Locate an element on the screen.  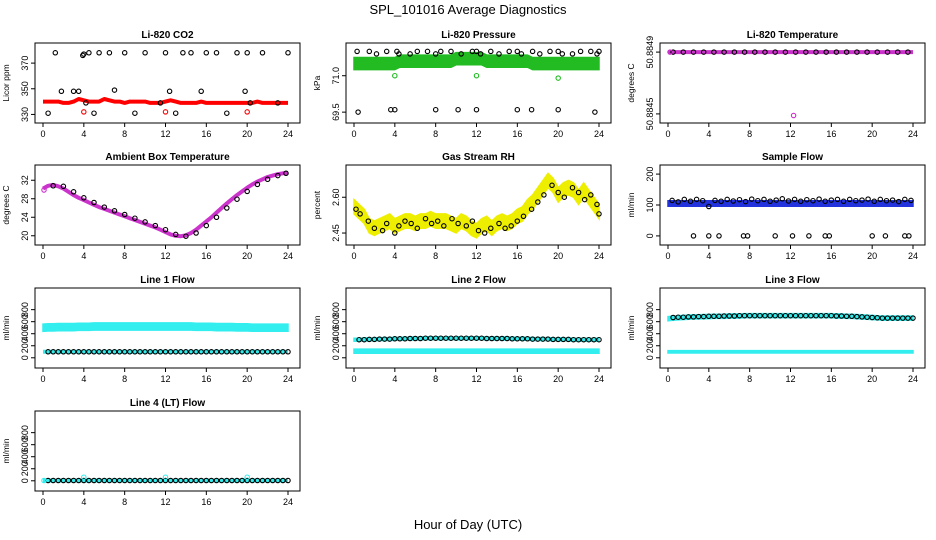
y-tick-label: 600 is located at coordinates (336, 321).